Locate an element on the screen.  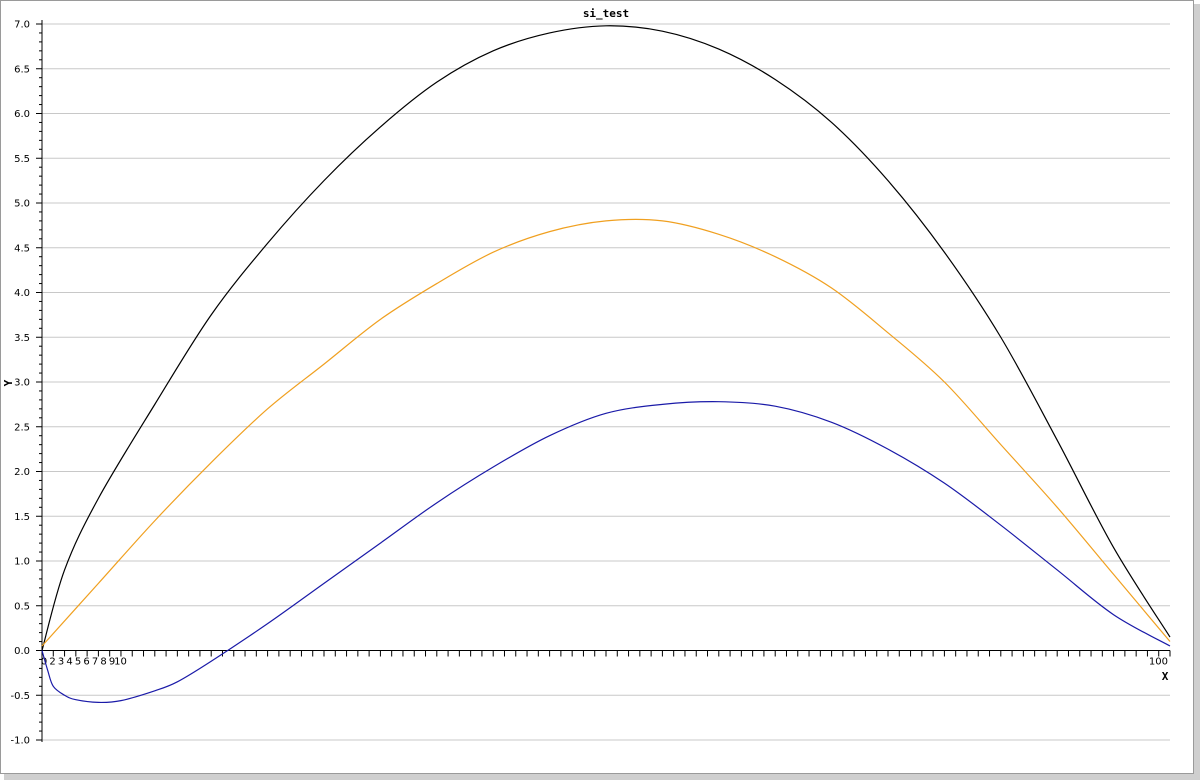
y-tick-label: 2.5 is located at coordinates (22, 427).